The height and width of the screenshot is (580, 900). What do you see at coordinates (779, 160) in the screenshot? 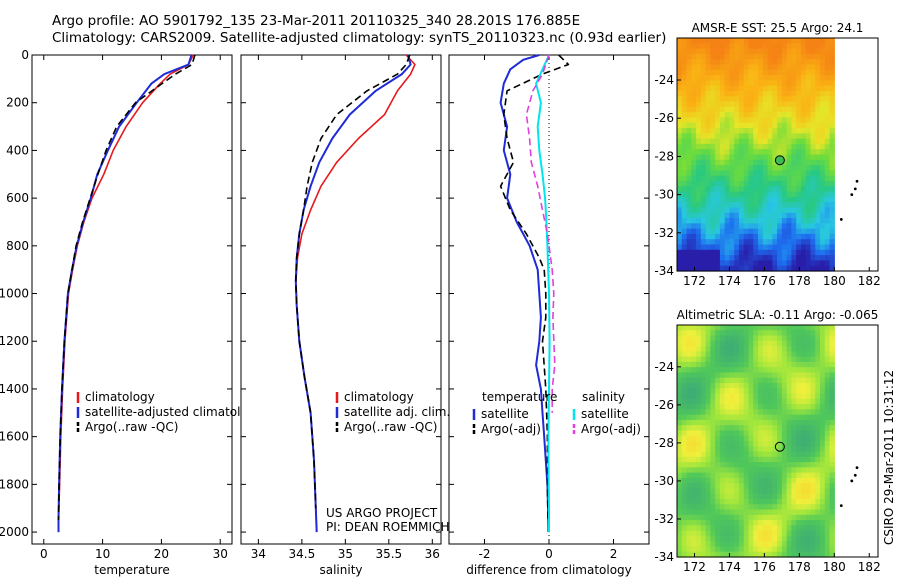
I see `argo-float-marker` at bounding box center [779, 160].